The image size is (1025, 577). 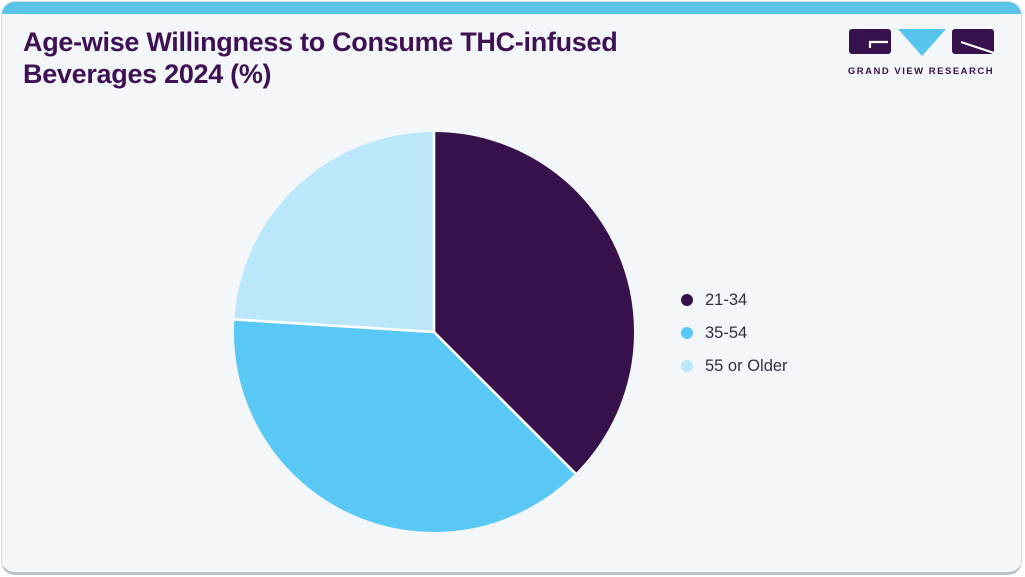 What do you see at coordinates (878, 44) in the screenshot?
I see `logo-g-stroke-icon` at bounding box center [878, 44].